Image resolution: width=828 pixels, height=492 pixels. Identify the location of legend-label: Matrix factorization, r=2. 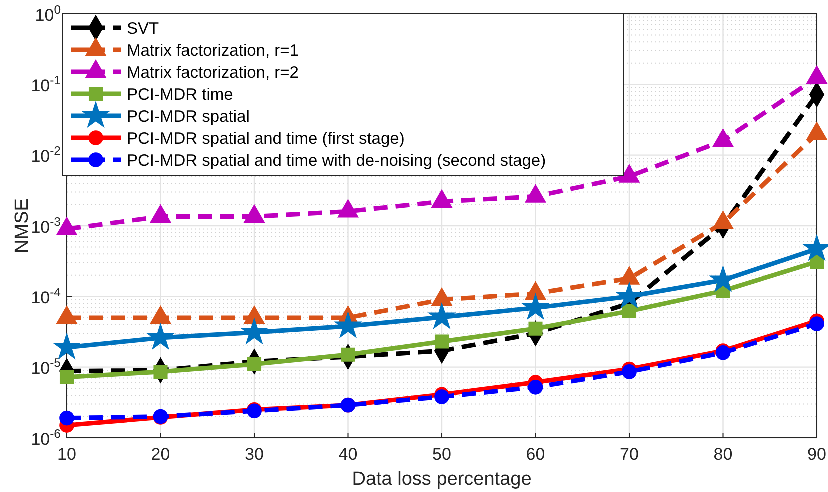
(213, 73).